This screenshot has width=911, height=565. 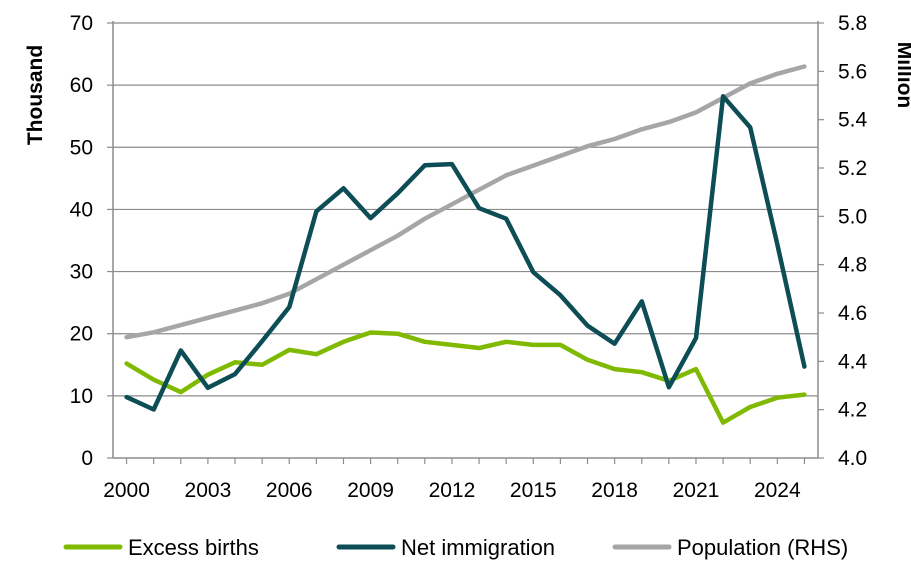 I want to click on x-tick-label: 2012, so click(x=452, y=490).